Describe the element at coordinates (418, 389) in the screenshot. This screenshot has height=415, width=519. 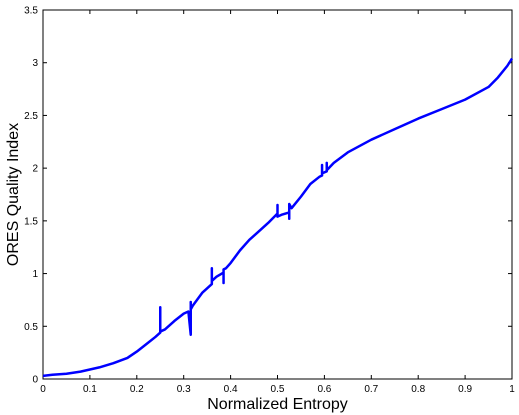
I see `x-tick-label: 0.8` at that location.